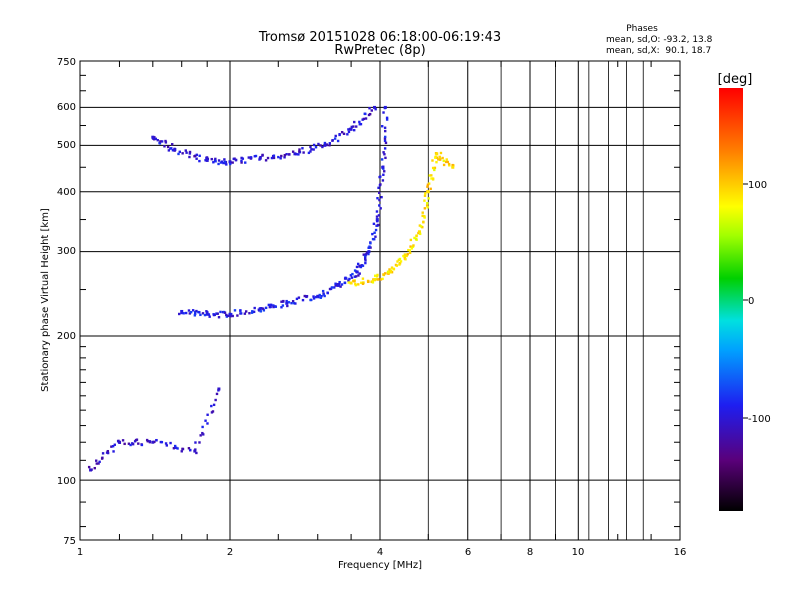 The height and width of the screenshot is (604, 800). I want to click on x-tick-label: 6, so click(468, 552).